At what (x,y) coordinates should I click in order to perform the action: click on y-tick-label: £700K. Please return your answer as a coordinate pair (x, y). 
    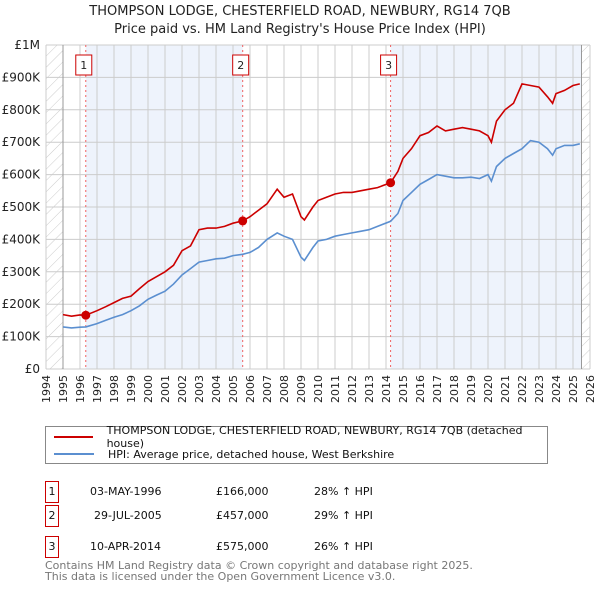
    Looking at the image, I should click on (22, 142).